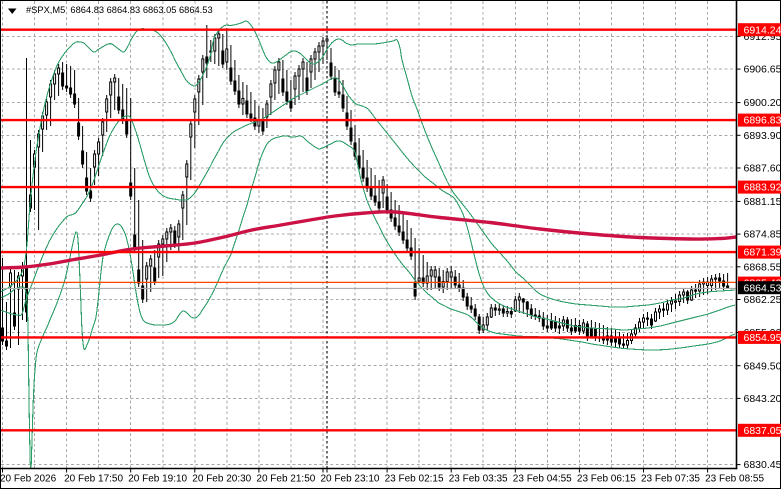 The height and width of the screenshot is (494, 781). I want to click on svg-text: 20 Feb 17:50, so click(93, 479).